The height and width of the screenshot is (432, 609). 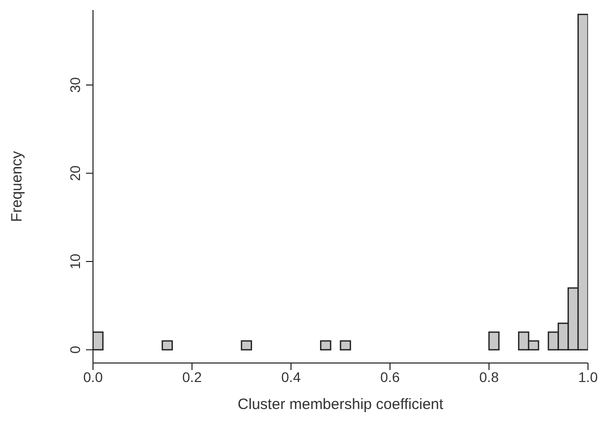 I want to click on x-tick-label: 0.2, so click(x=192, y=376).